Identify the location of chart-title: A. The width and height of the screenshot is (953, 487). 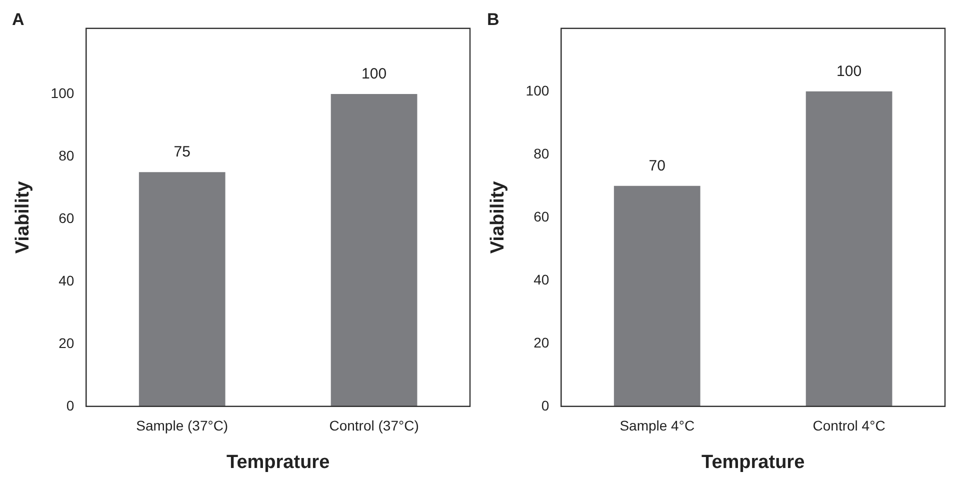
(18, 20).